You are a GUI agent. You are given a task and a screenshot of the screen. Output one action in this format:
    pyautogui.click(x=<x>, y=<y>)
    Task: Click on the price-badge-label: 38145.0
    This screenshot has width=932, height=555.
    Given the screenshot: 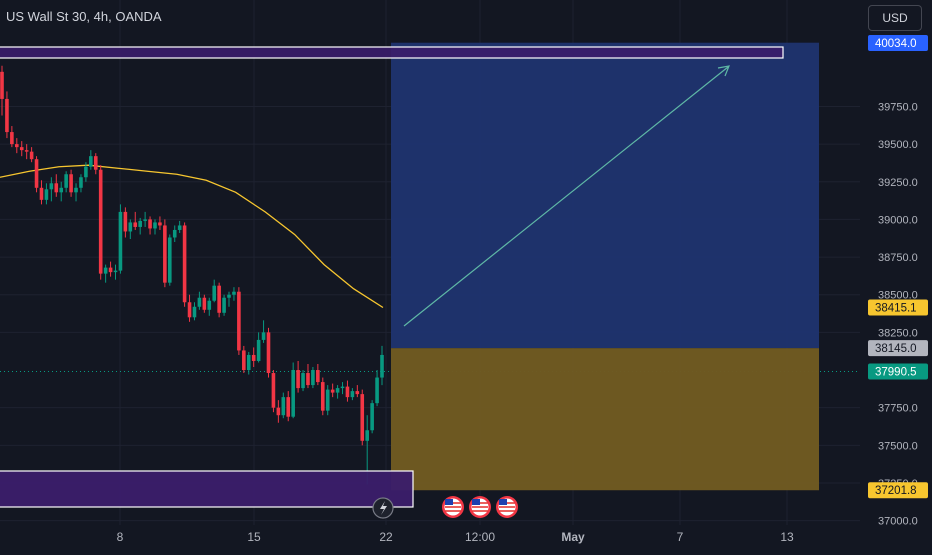 What is the action you would take?
    pyautogui.click(x=896, y=349)
    